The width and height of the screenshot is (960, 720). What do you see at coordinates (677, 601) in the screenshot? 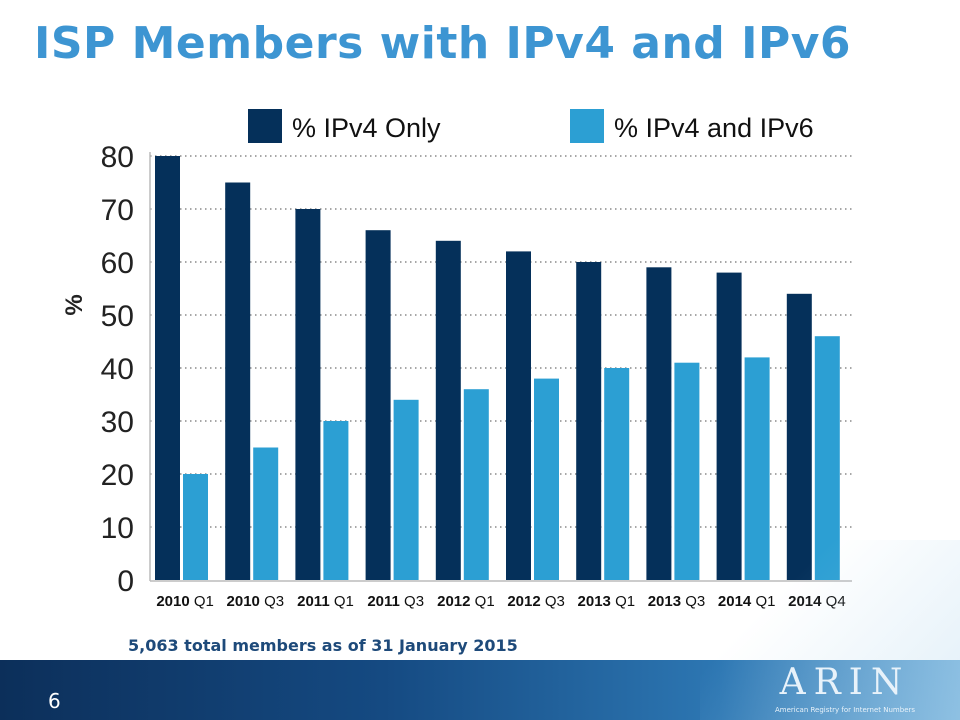
I see `x-tick-label: 2013 Q3` at bounding box center [677, 601].